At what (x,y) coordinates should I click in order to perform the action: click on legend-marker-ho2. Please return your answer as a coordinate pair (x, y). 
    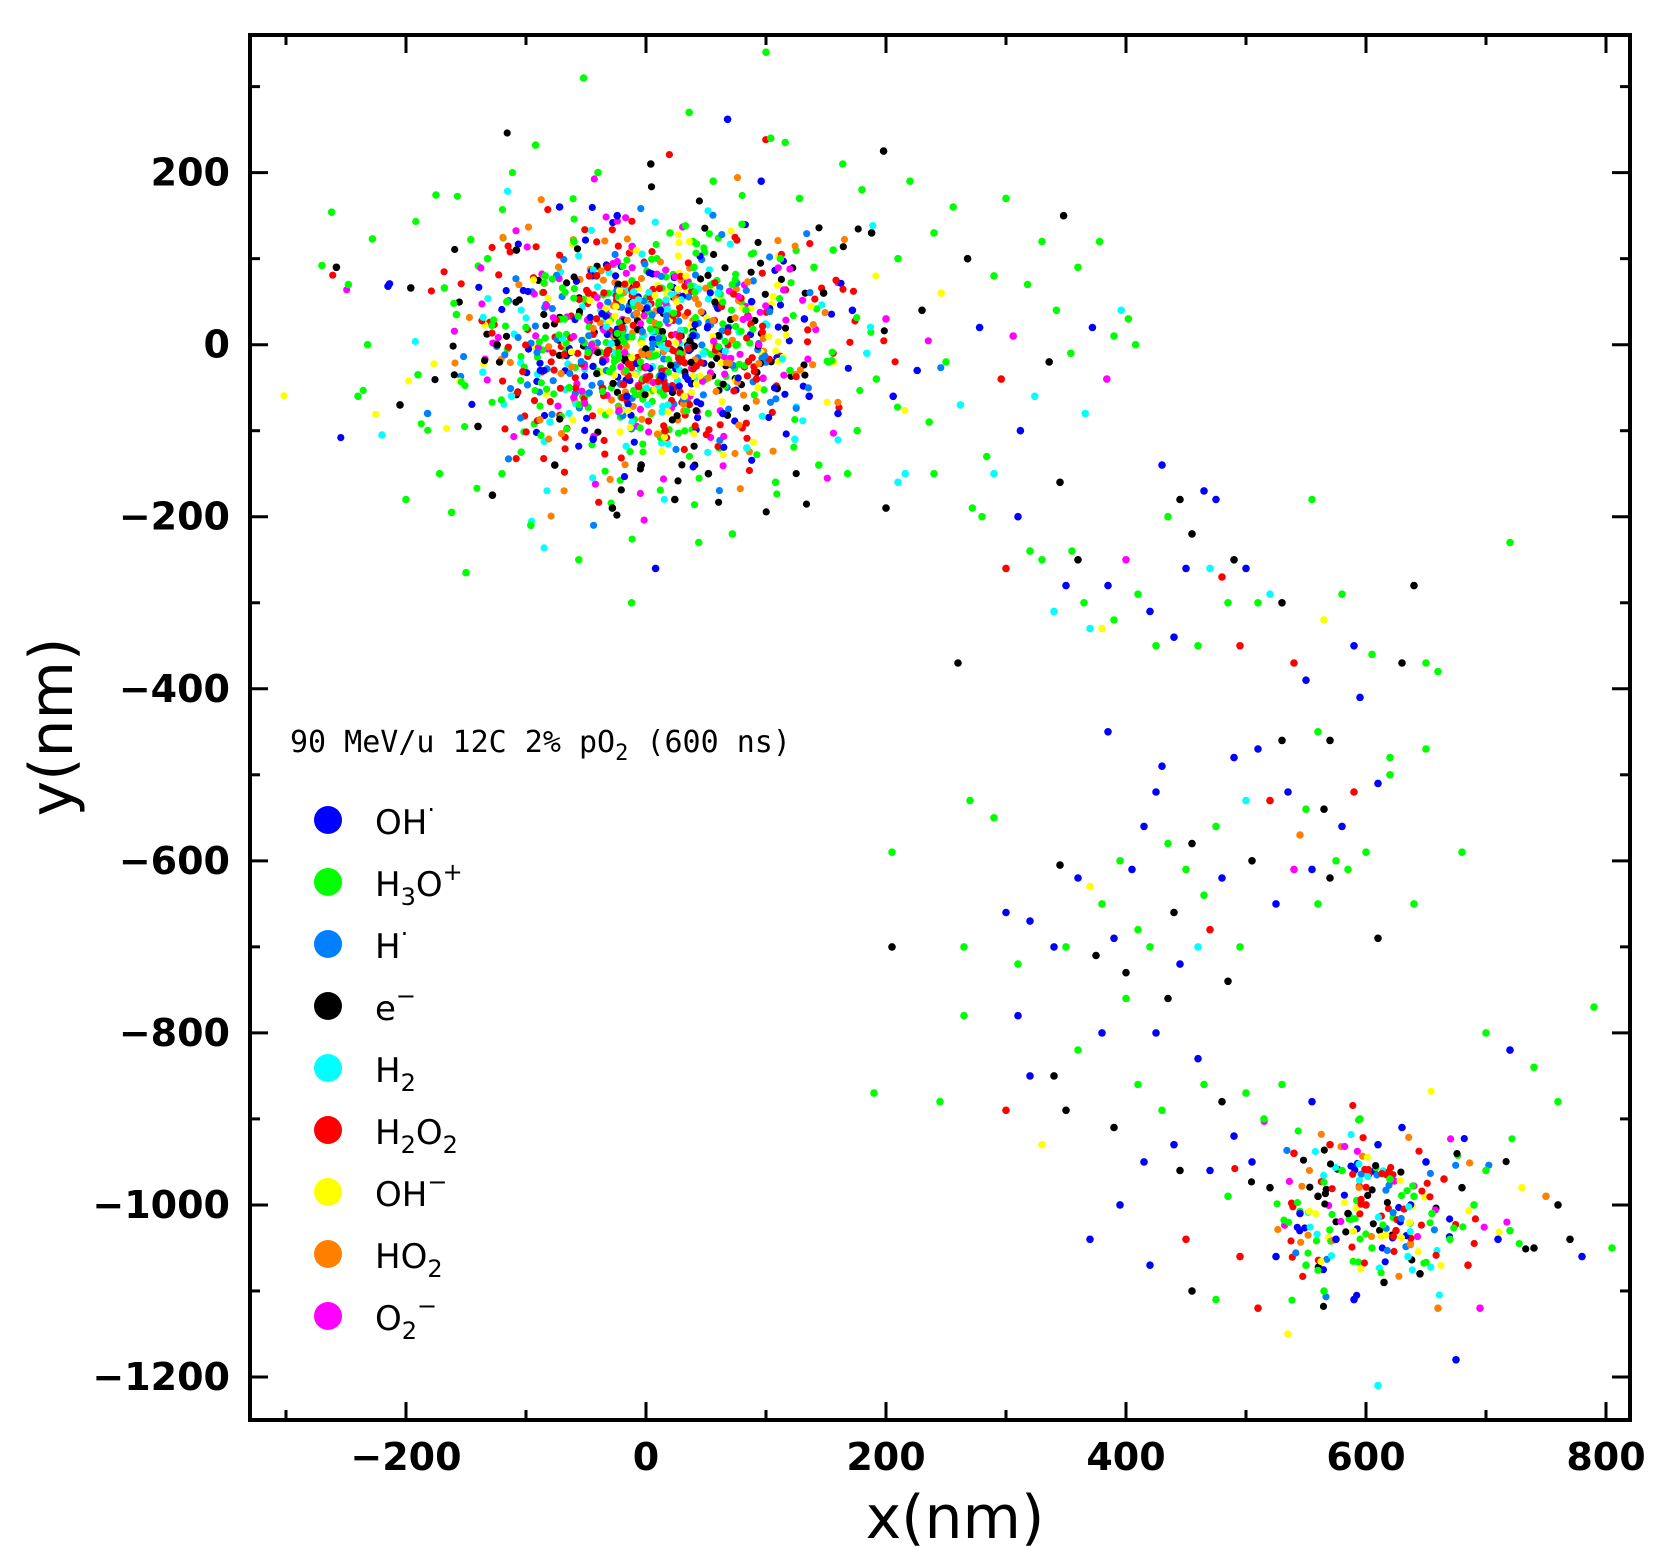
    Looking at the image, I should click on (328, 1254).